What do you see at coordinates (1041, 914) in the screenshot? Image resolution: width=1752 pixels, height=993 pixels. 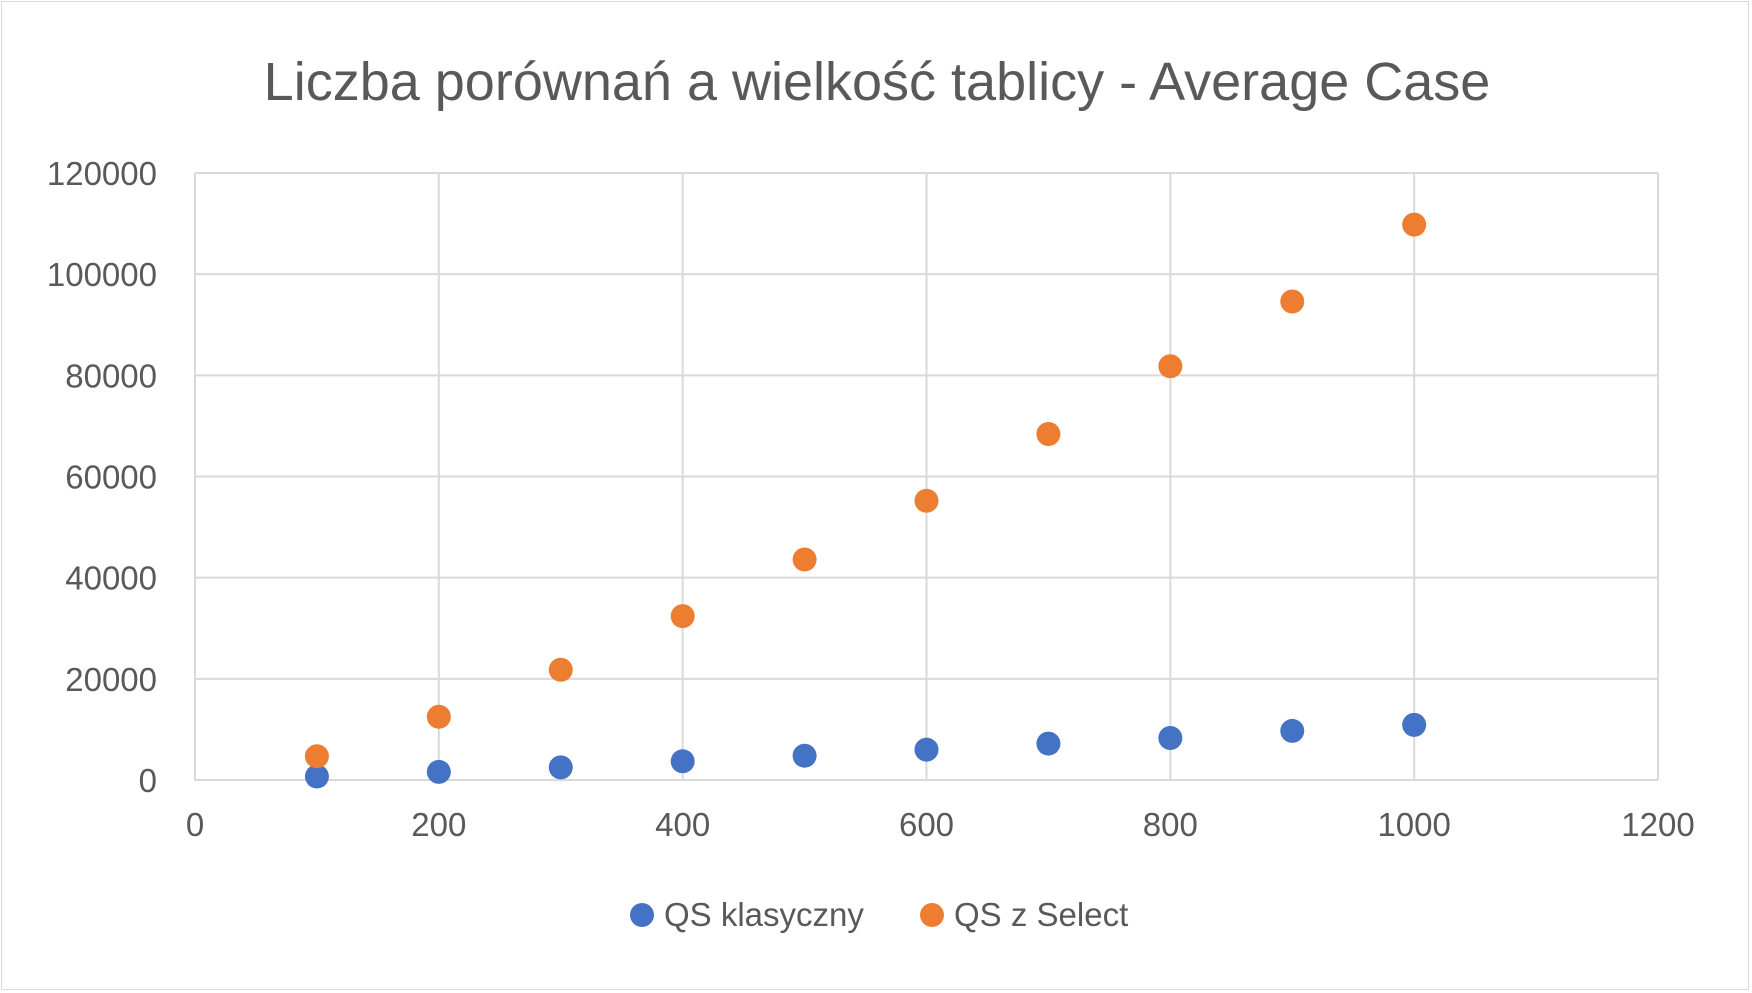 I see `legend-label: QS z Select` at bounding box center [1041, 914].